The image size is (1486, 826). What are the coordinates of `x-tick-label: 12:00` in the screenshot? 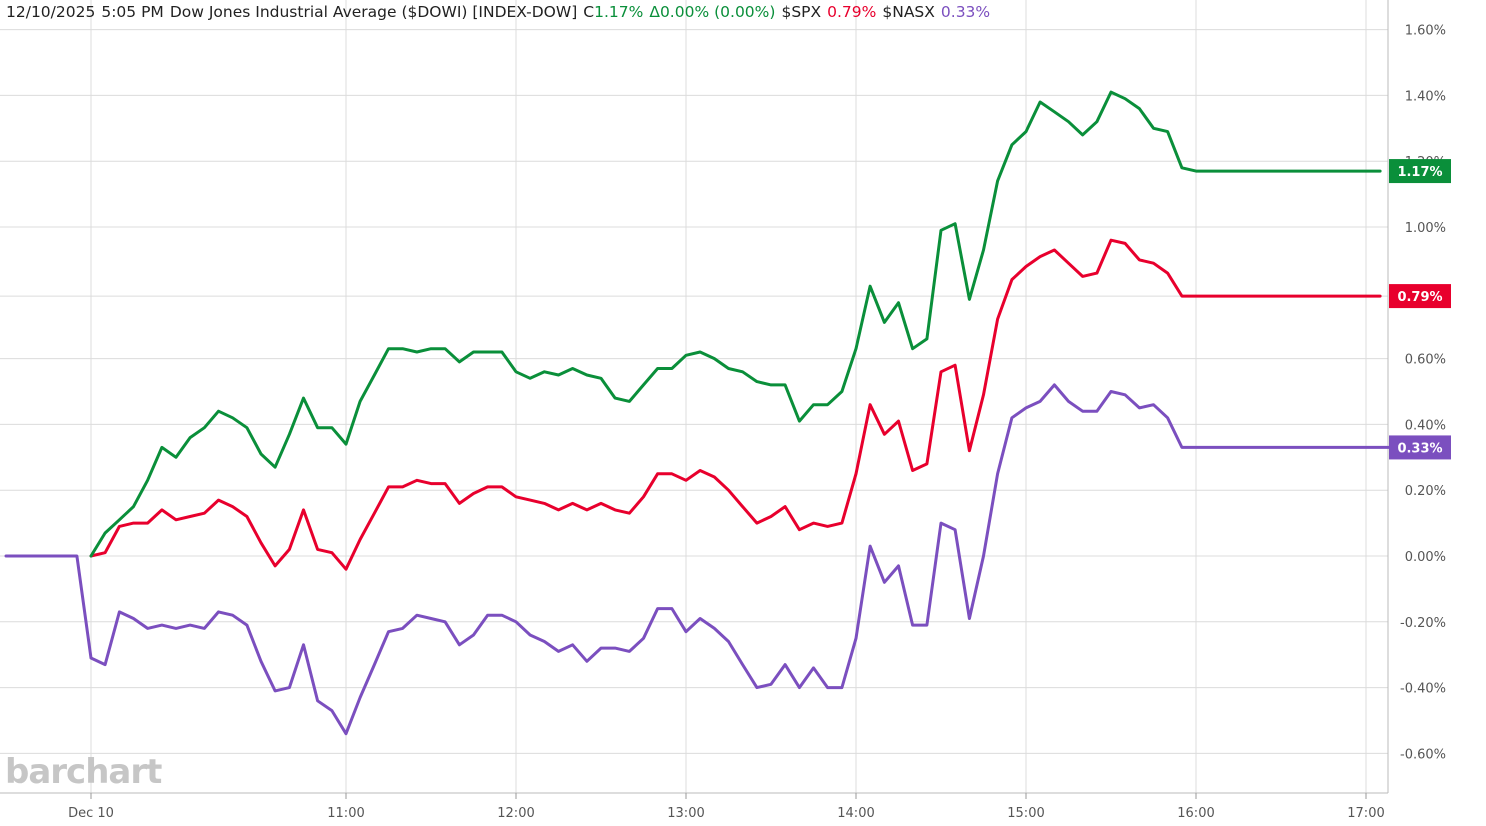 It's located at (515, 813).